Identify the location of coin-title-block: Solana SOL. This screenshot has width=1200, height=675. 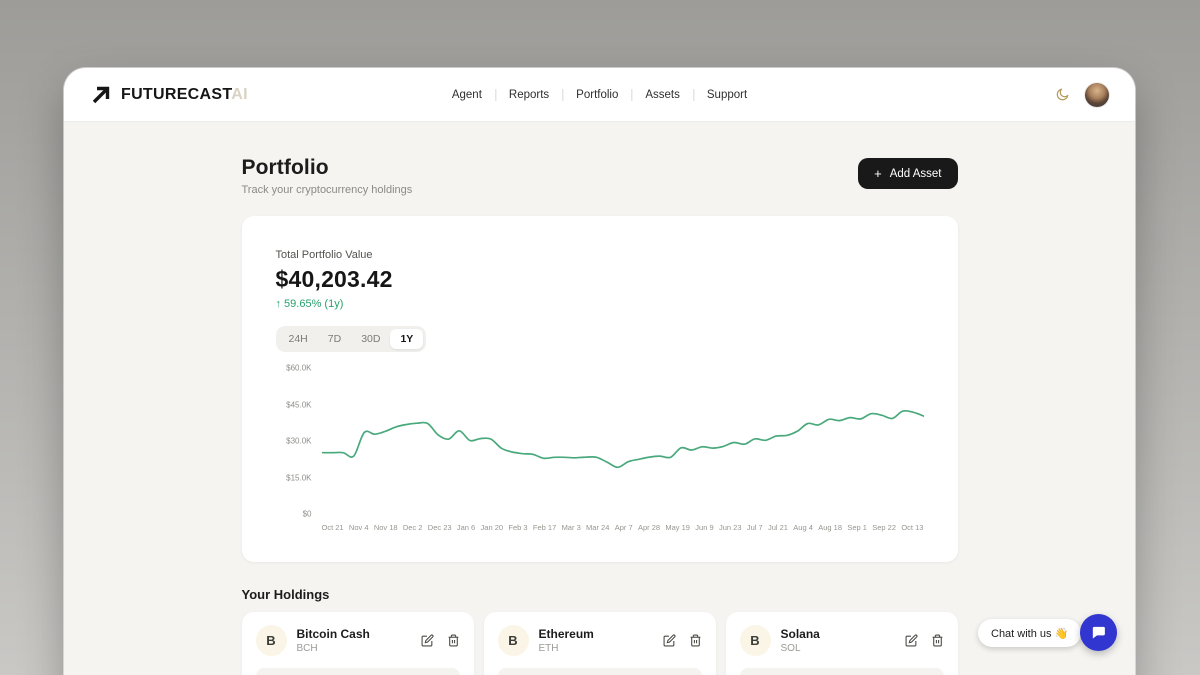
(800, 640).